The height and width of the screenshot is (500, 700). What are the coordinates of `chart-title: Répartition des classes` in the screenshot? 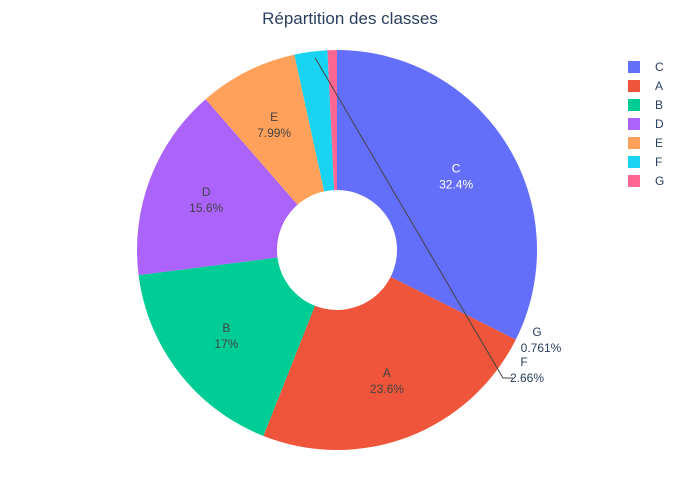 It's located at (350, 18).